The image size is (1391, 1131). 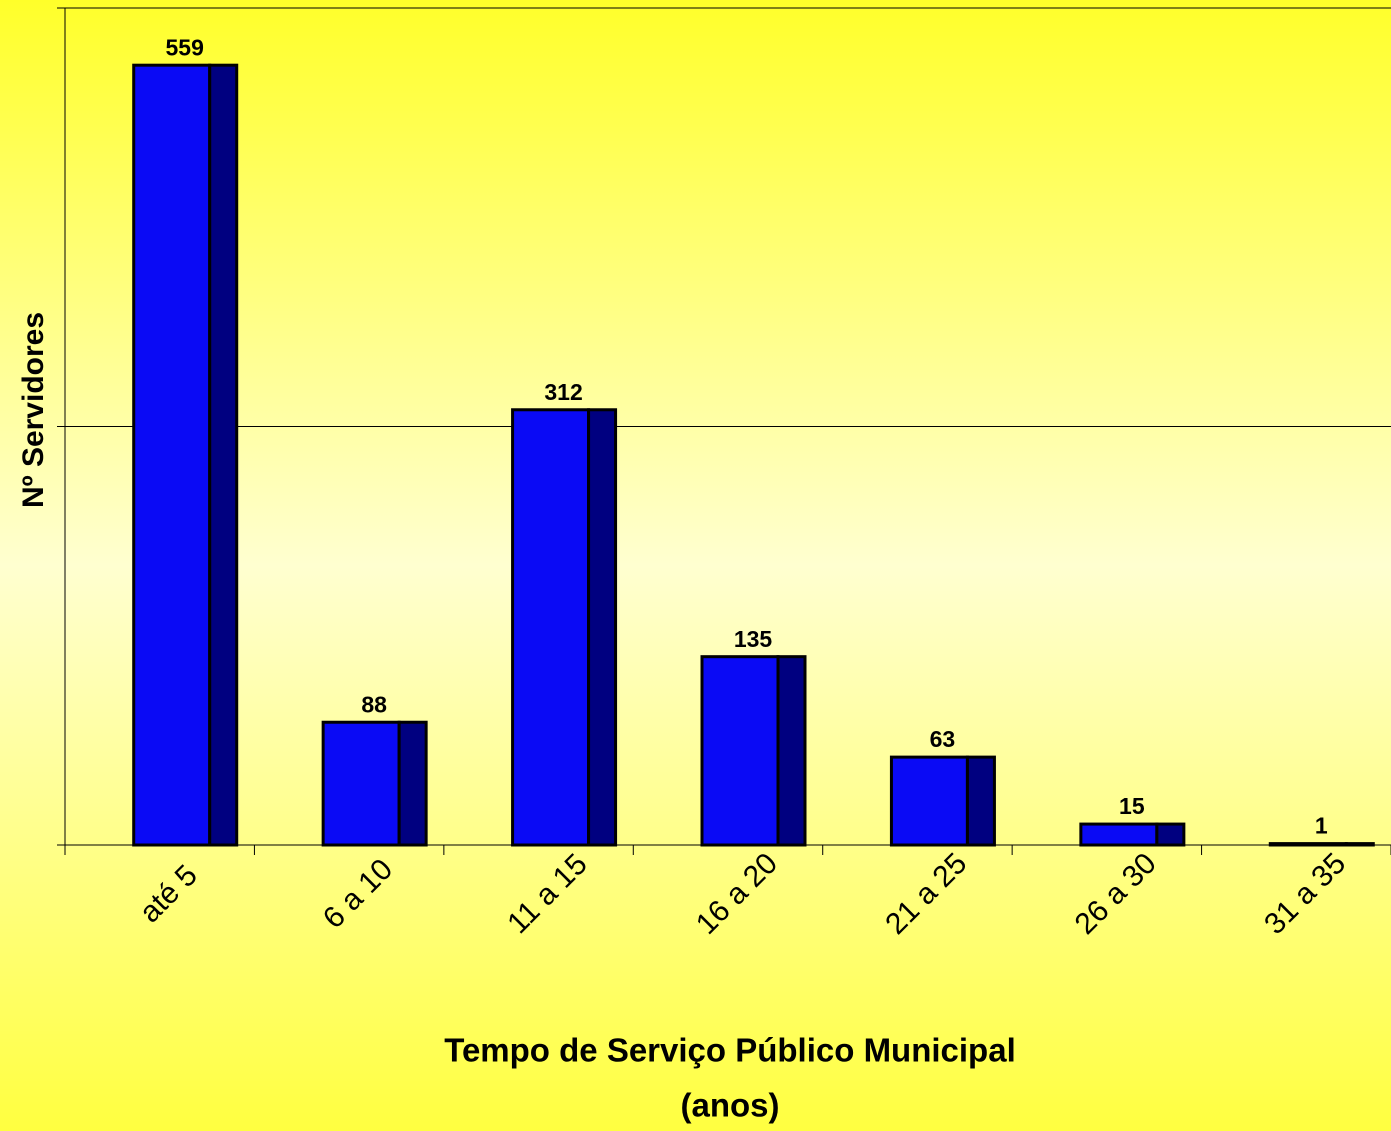 What do you see at coordinates (943, 739) in the screenshot?
I see `data-label: 63` at bounding box center [943, 739].